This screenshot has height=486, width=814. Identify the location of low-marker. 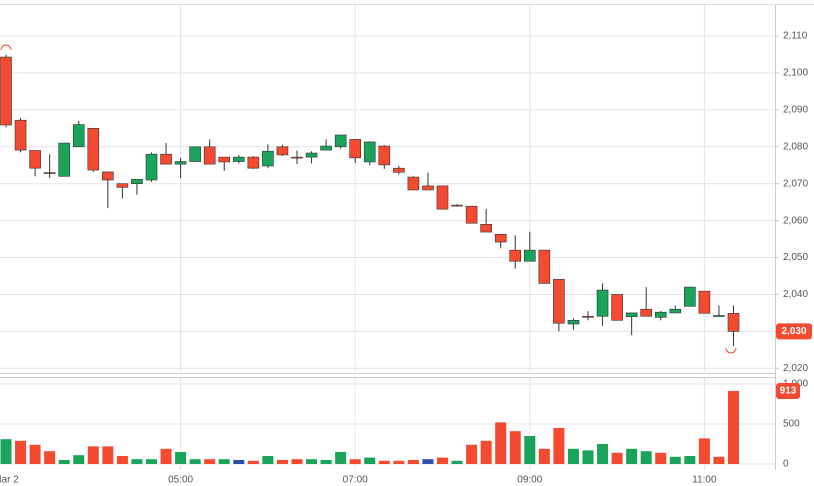
(731, 350).